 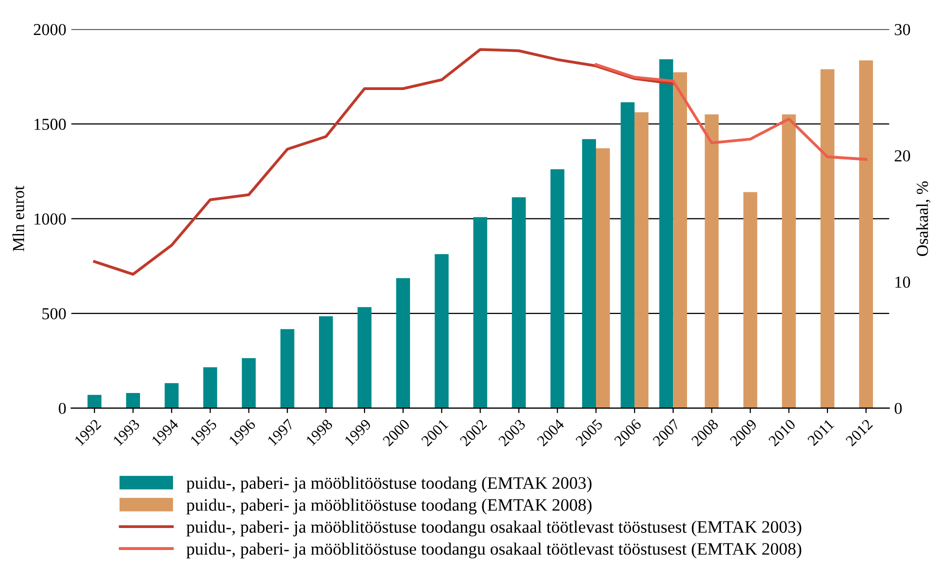 I want to click on legend-label: puidu-, paberi- ja mööblitööstuse toodangu osakaal töötlevast tööstusest (EMTAK 2008), so click(x=494, y=550).